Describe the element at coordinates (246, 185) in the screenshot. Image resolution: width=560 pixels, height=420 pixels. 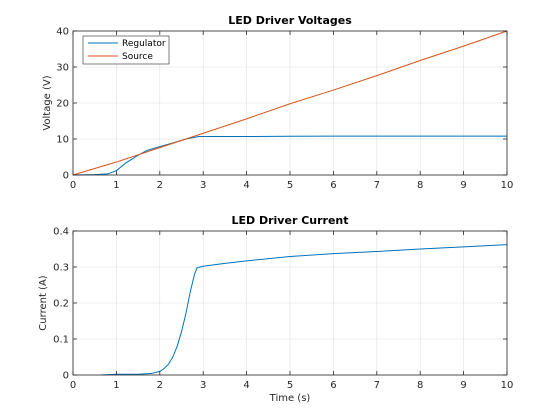
I see `voltage-x-tick-label: 4` at that location.